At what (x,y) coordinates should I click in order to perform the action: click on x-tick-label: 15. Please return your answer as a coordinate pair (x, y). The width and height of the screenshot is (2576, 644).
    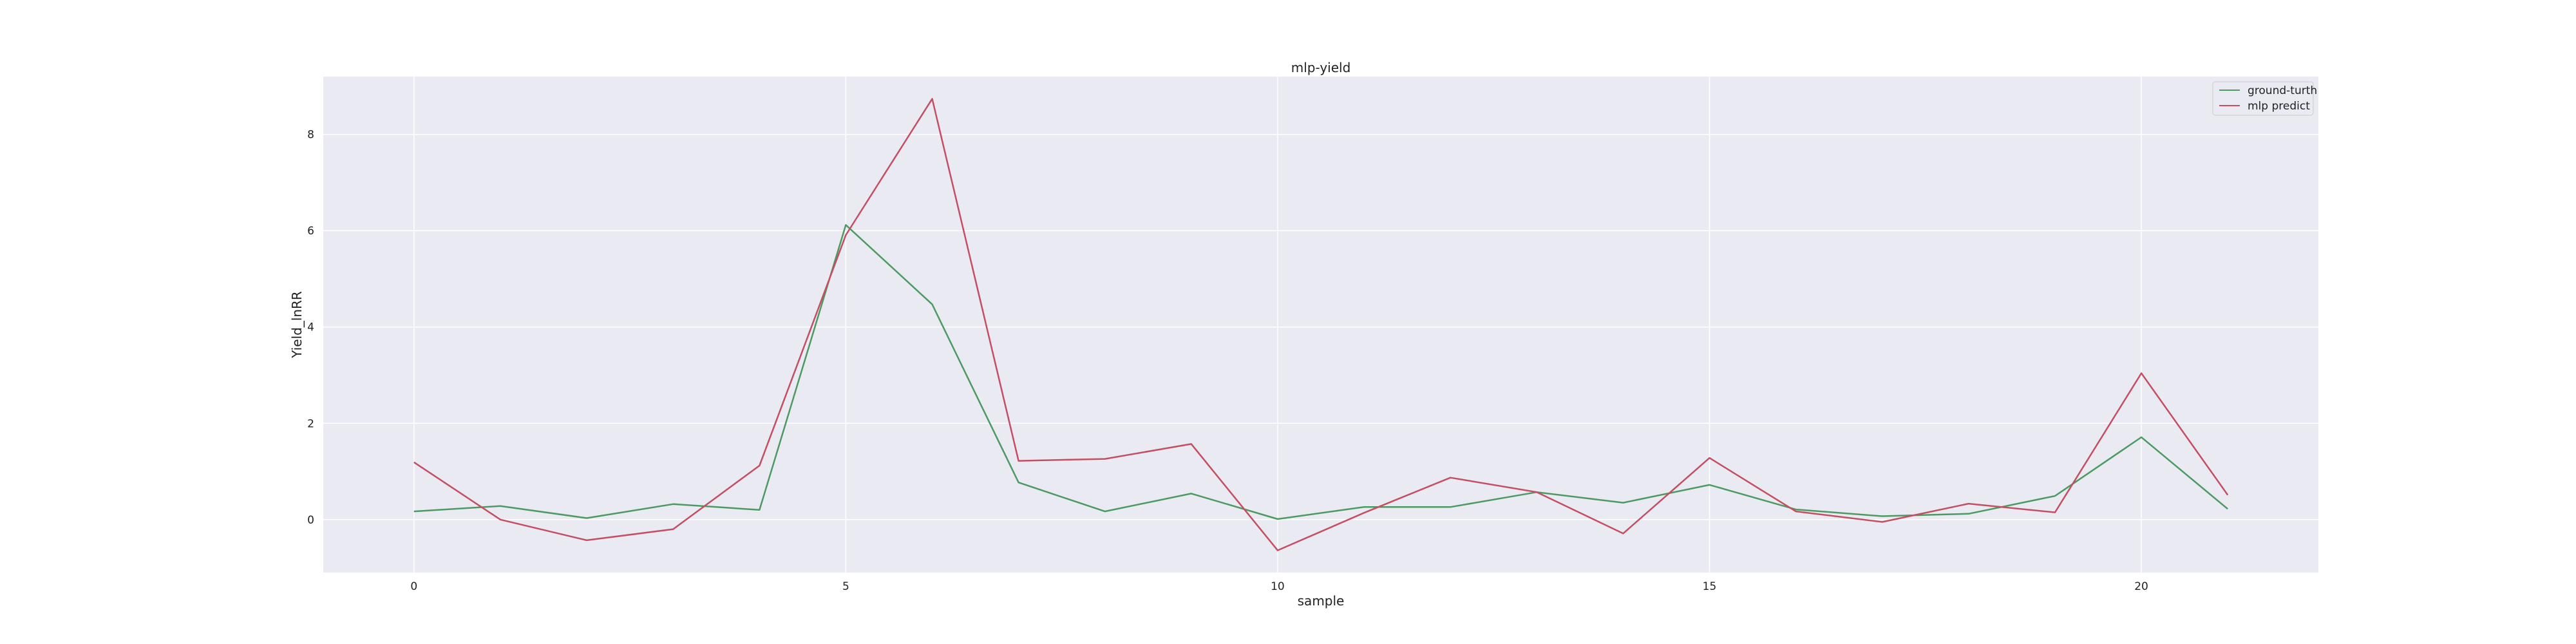
    Looking at the image, I should click on (1710, 587).